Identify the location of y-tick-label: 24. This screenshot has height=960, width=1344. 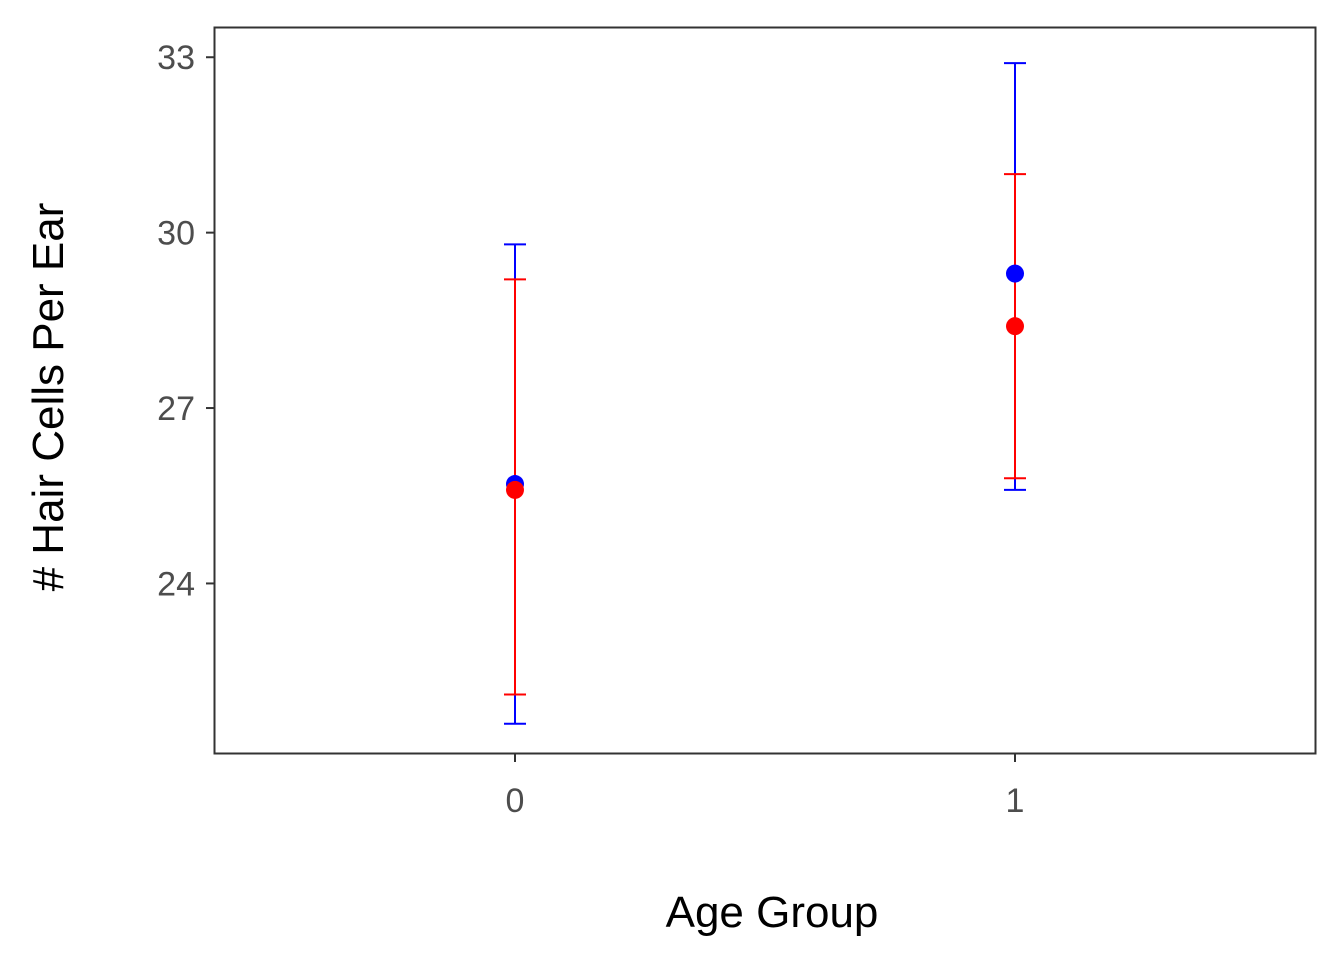
(176, 584).